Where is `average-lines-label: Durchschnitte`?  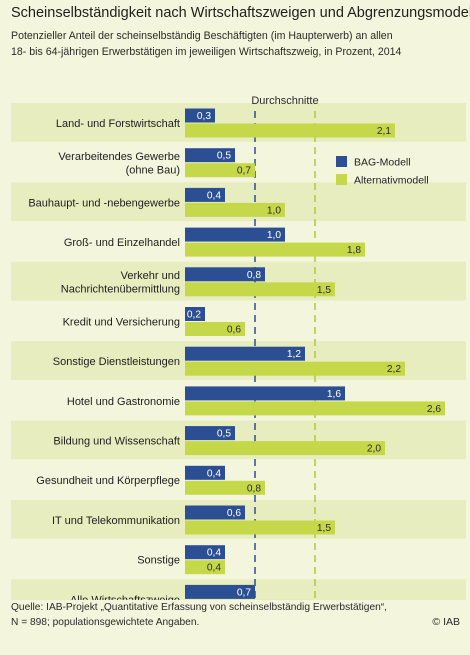
average-lines-label: Durchschnitte is located at coordinates (284, 101).